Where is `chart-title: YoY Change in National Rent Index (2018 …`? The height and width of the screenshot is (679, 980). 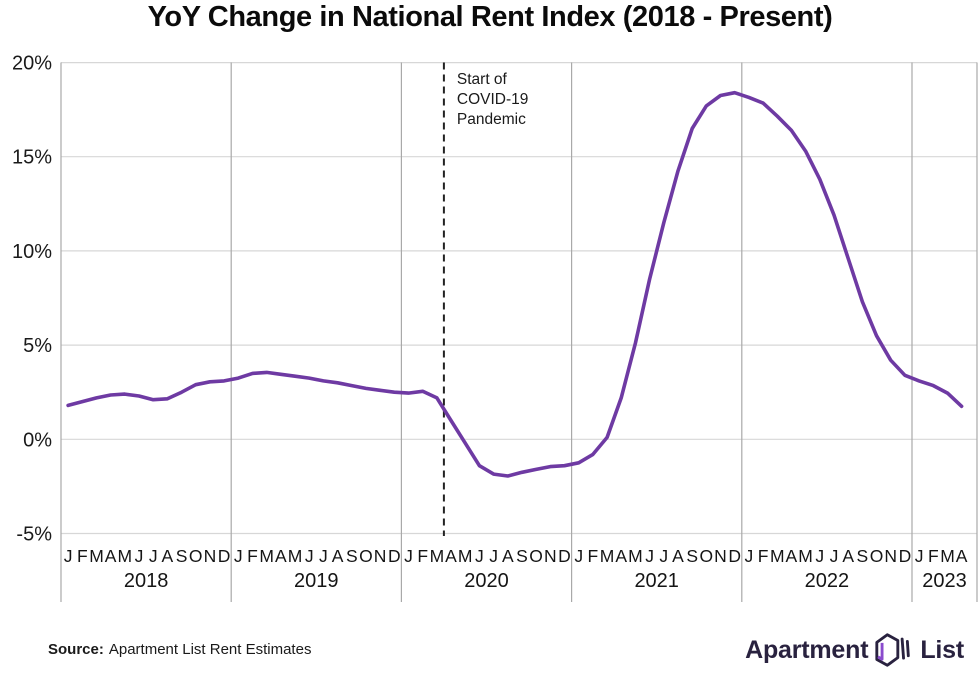 chart-title: YoY Change in National Rent Index (2018 … is located at coordinates (490, 17).